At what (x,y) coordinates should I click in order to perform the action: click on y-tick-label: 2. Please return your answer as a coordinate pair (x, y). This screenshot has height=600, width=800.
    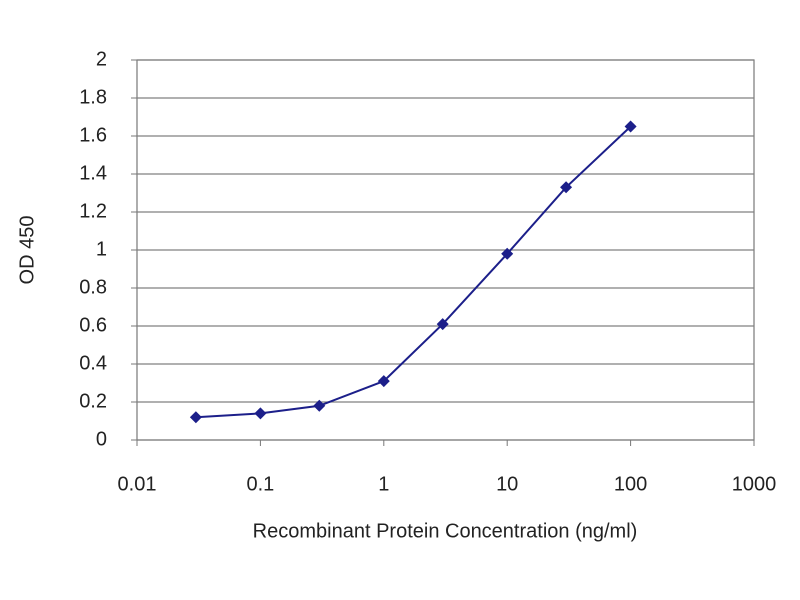
    Looking at the image, I should click on (101, 59).